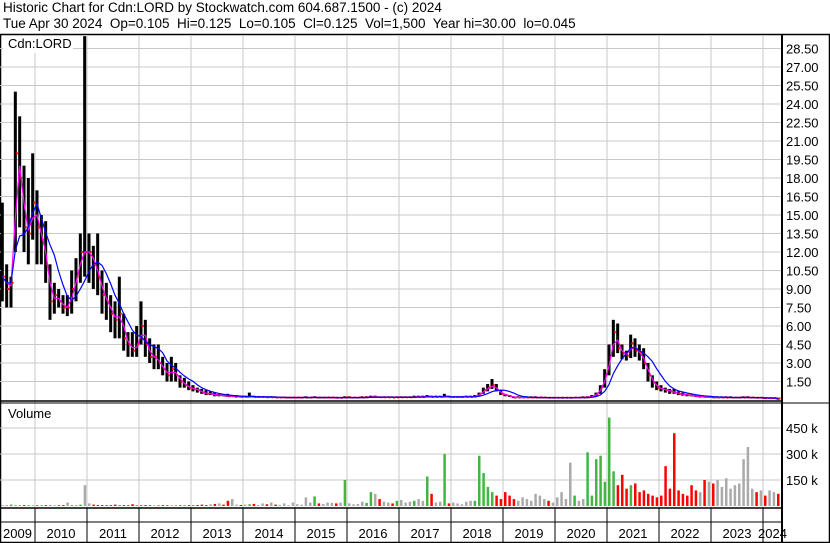 This screenshot has height=543, width=830. I want to click on price-tick-label: 15.00, so click(802, 215).